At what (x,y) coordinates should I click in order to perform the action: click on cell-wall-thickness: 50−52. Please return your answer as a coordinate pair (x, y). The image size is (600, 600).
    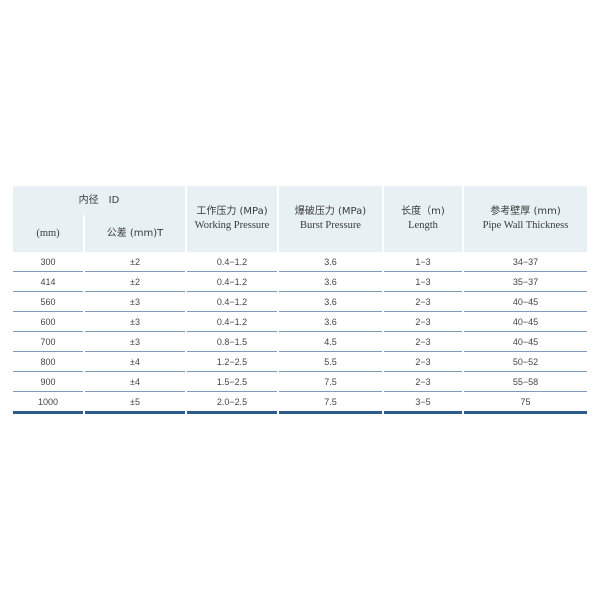
    Looking at the image, I should click on (525, 362).